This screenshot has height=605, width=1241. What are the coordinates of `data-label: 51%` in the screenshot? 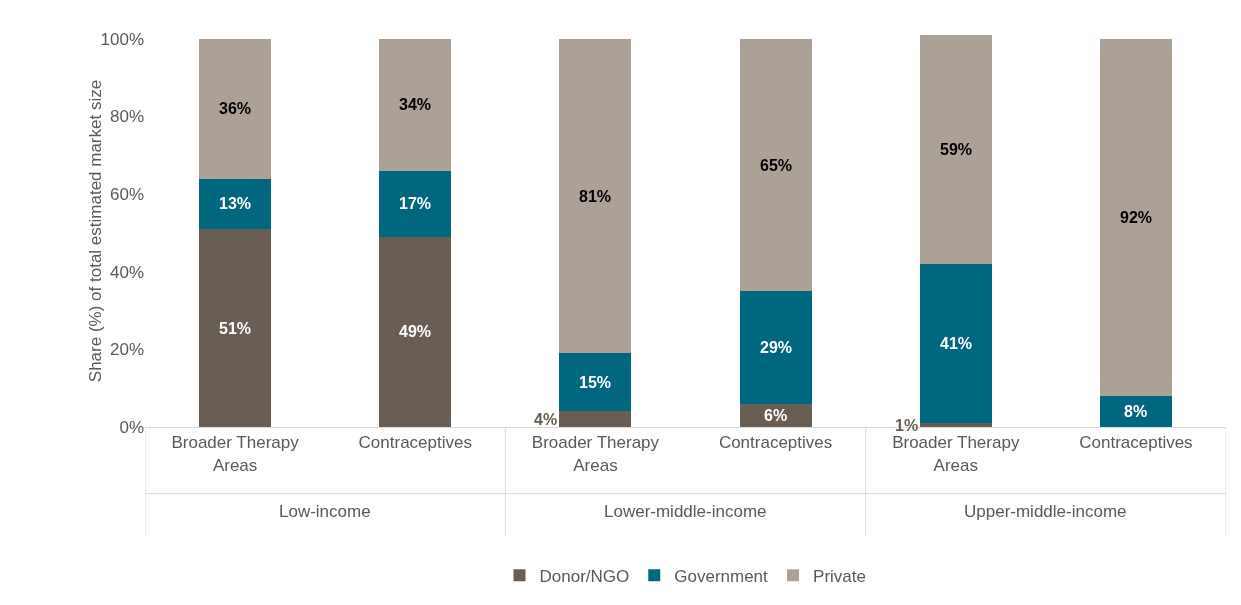 It's located at (235, 328).